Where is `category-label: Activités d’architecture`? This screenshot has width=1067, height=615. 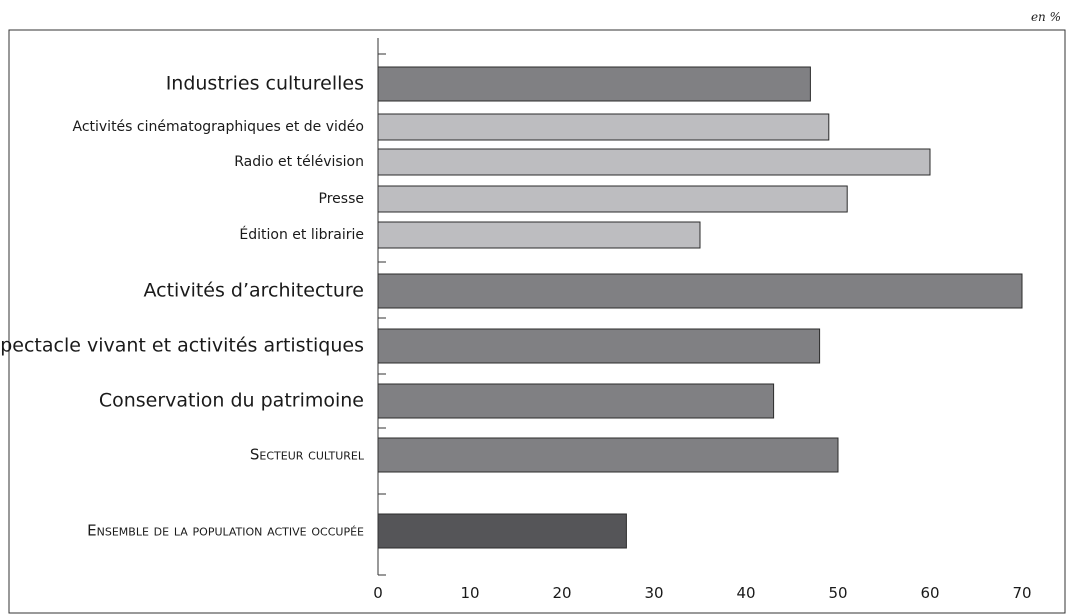
category-label: Activités d’architecture is located at coordinates (253, 291).